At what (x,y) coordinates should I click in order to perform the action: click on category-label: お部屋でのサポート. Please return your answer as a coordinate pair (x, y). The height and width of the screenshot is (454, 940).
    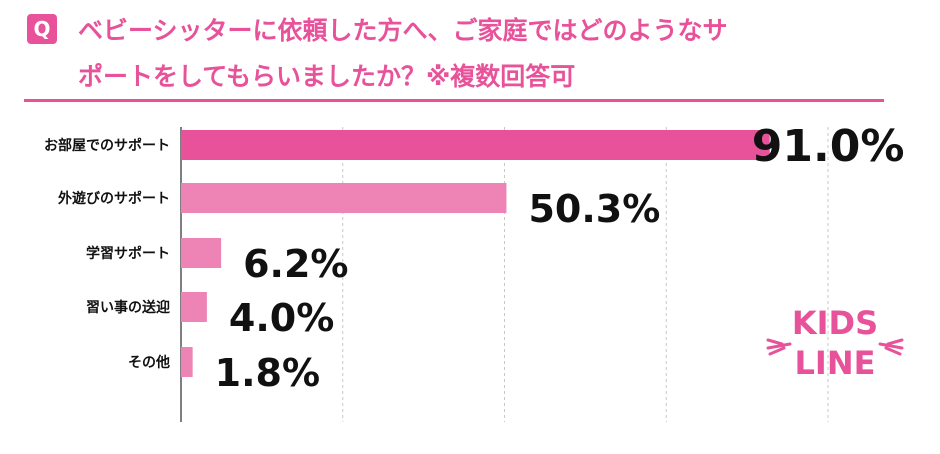
    Looking at the image, I should click on (107, 145).